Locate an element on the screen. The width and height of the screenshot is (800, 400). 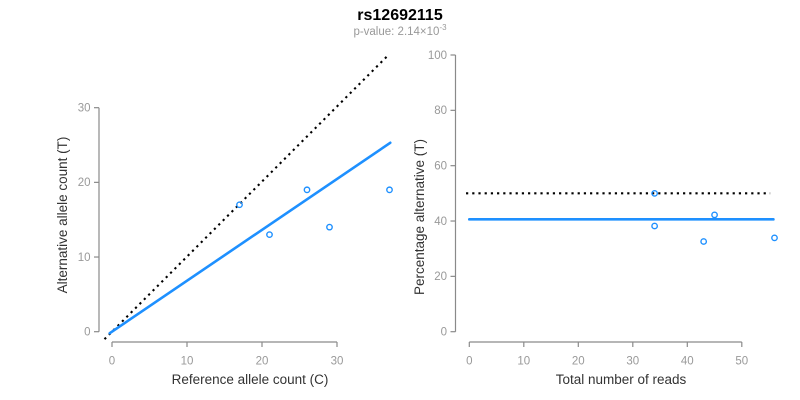
allele-count-scatter-y-tick-label: 0 is located at coordinates (87, 333).